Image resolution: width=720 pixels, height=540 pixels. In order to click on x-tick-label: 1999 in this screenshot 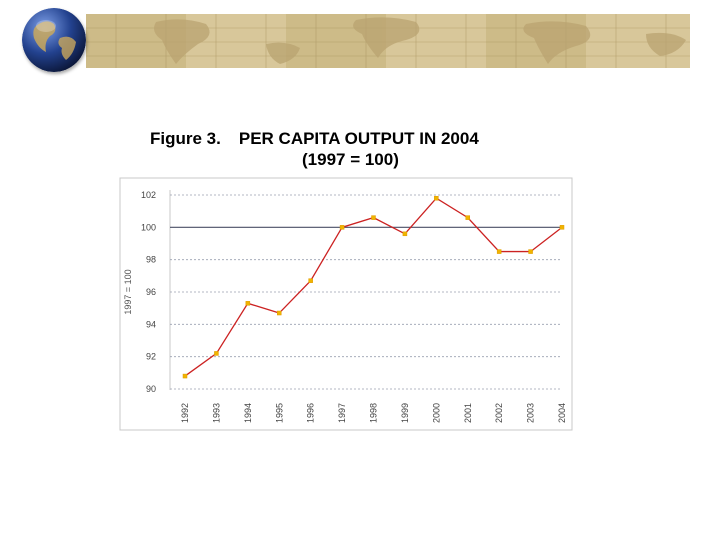, I will do `click(405, 413)`.